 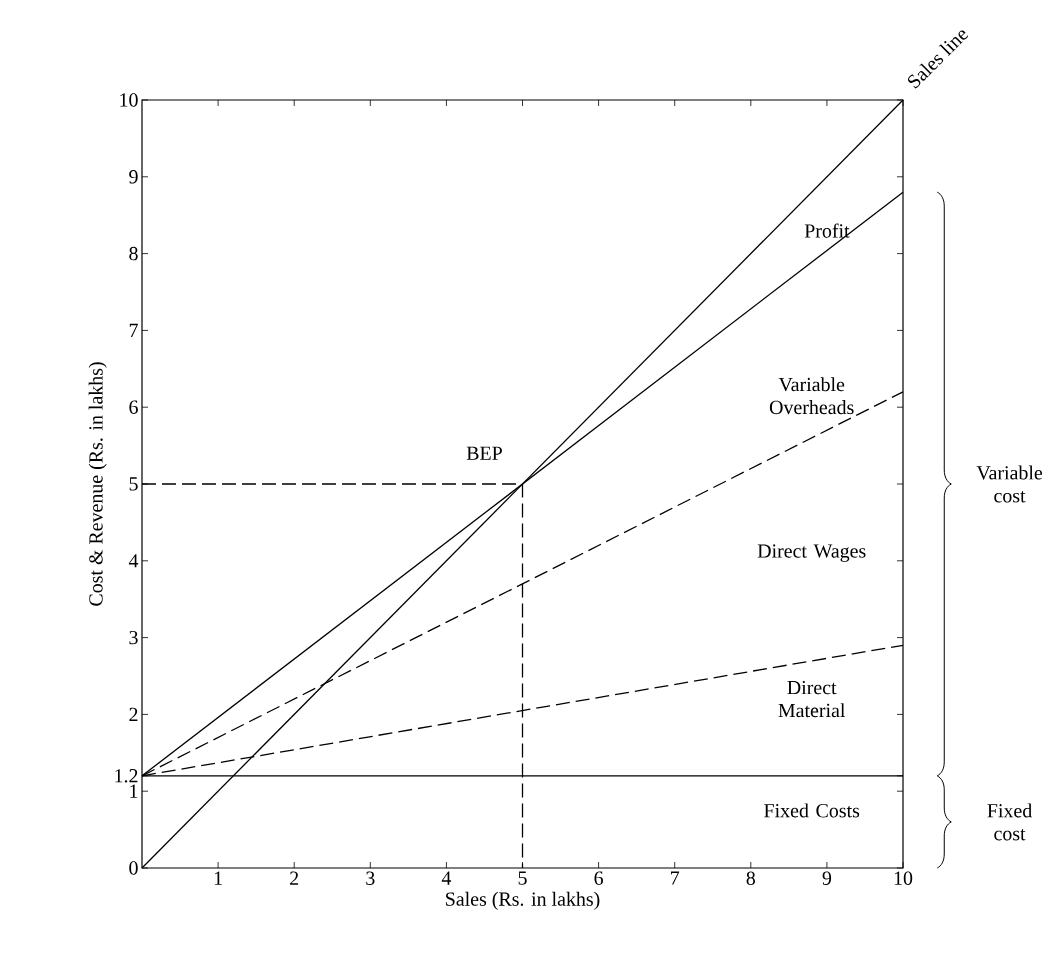 What do you see at coordinates (218, 878) in the screenshot?
I see `x-tick-label: 1` at bounding box center [218, 878].